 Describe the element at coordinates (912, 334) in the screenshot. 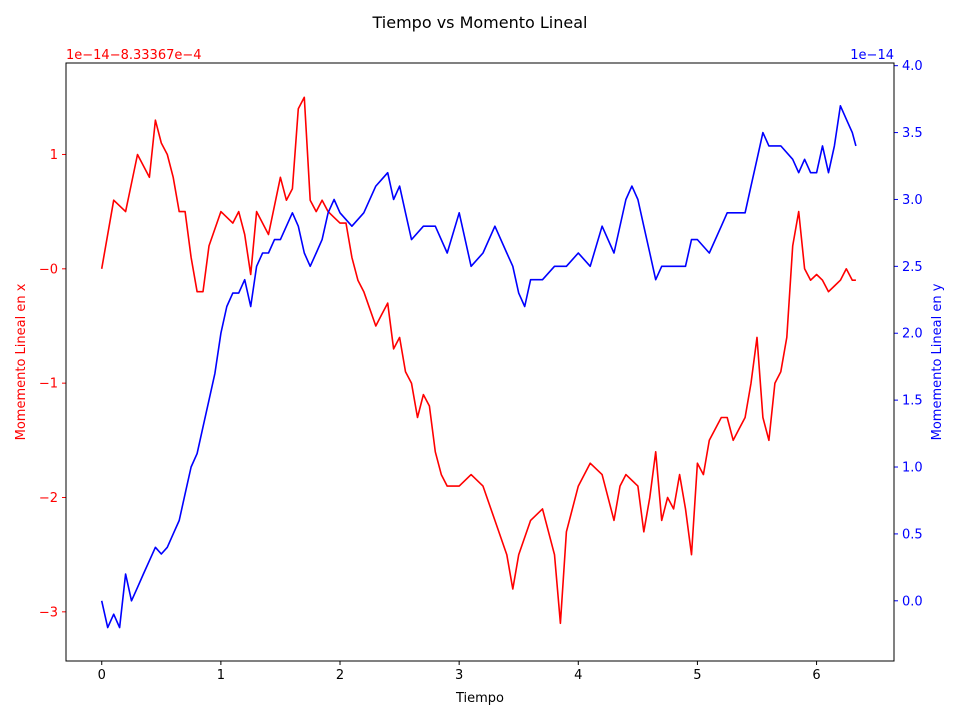

I see `right-tick-label: 2.0` at that location.